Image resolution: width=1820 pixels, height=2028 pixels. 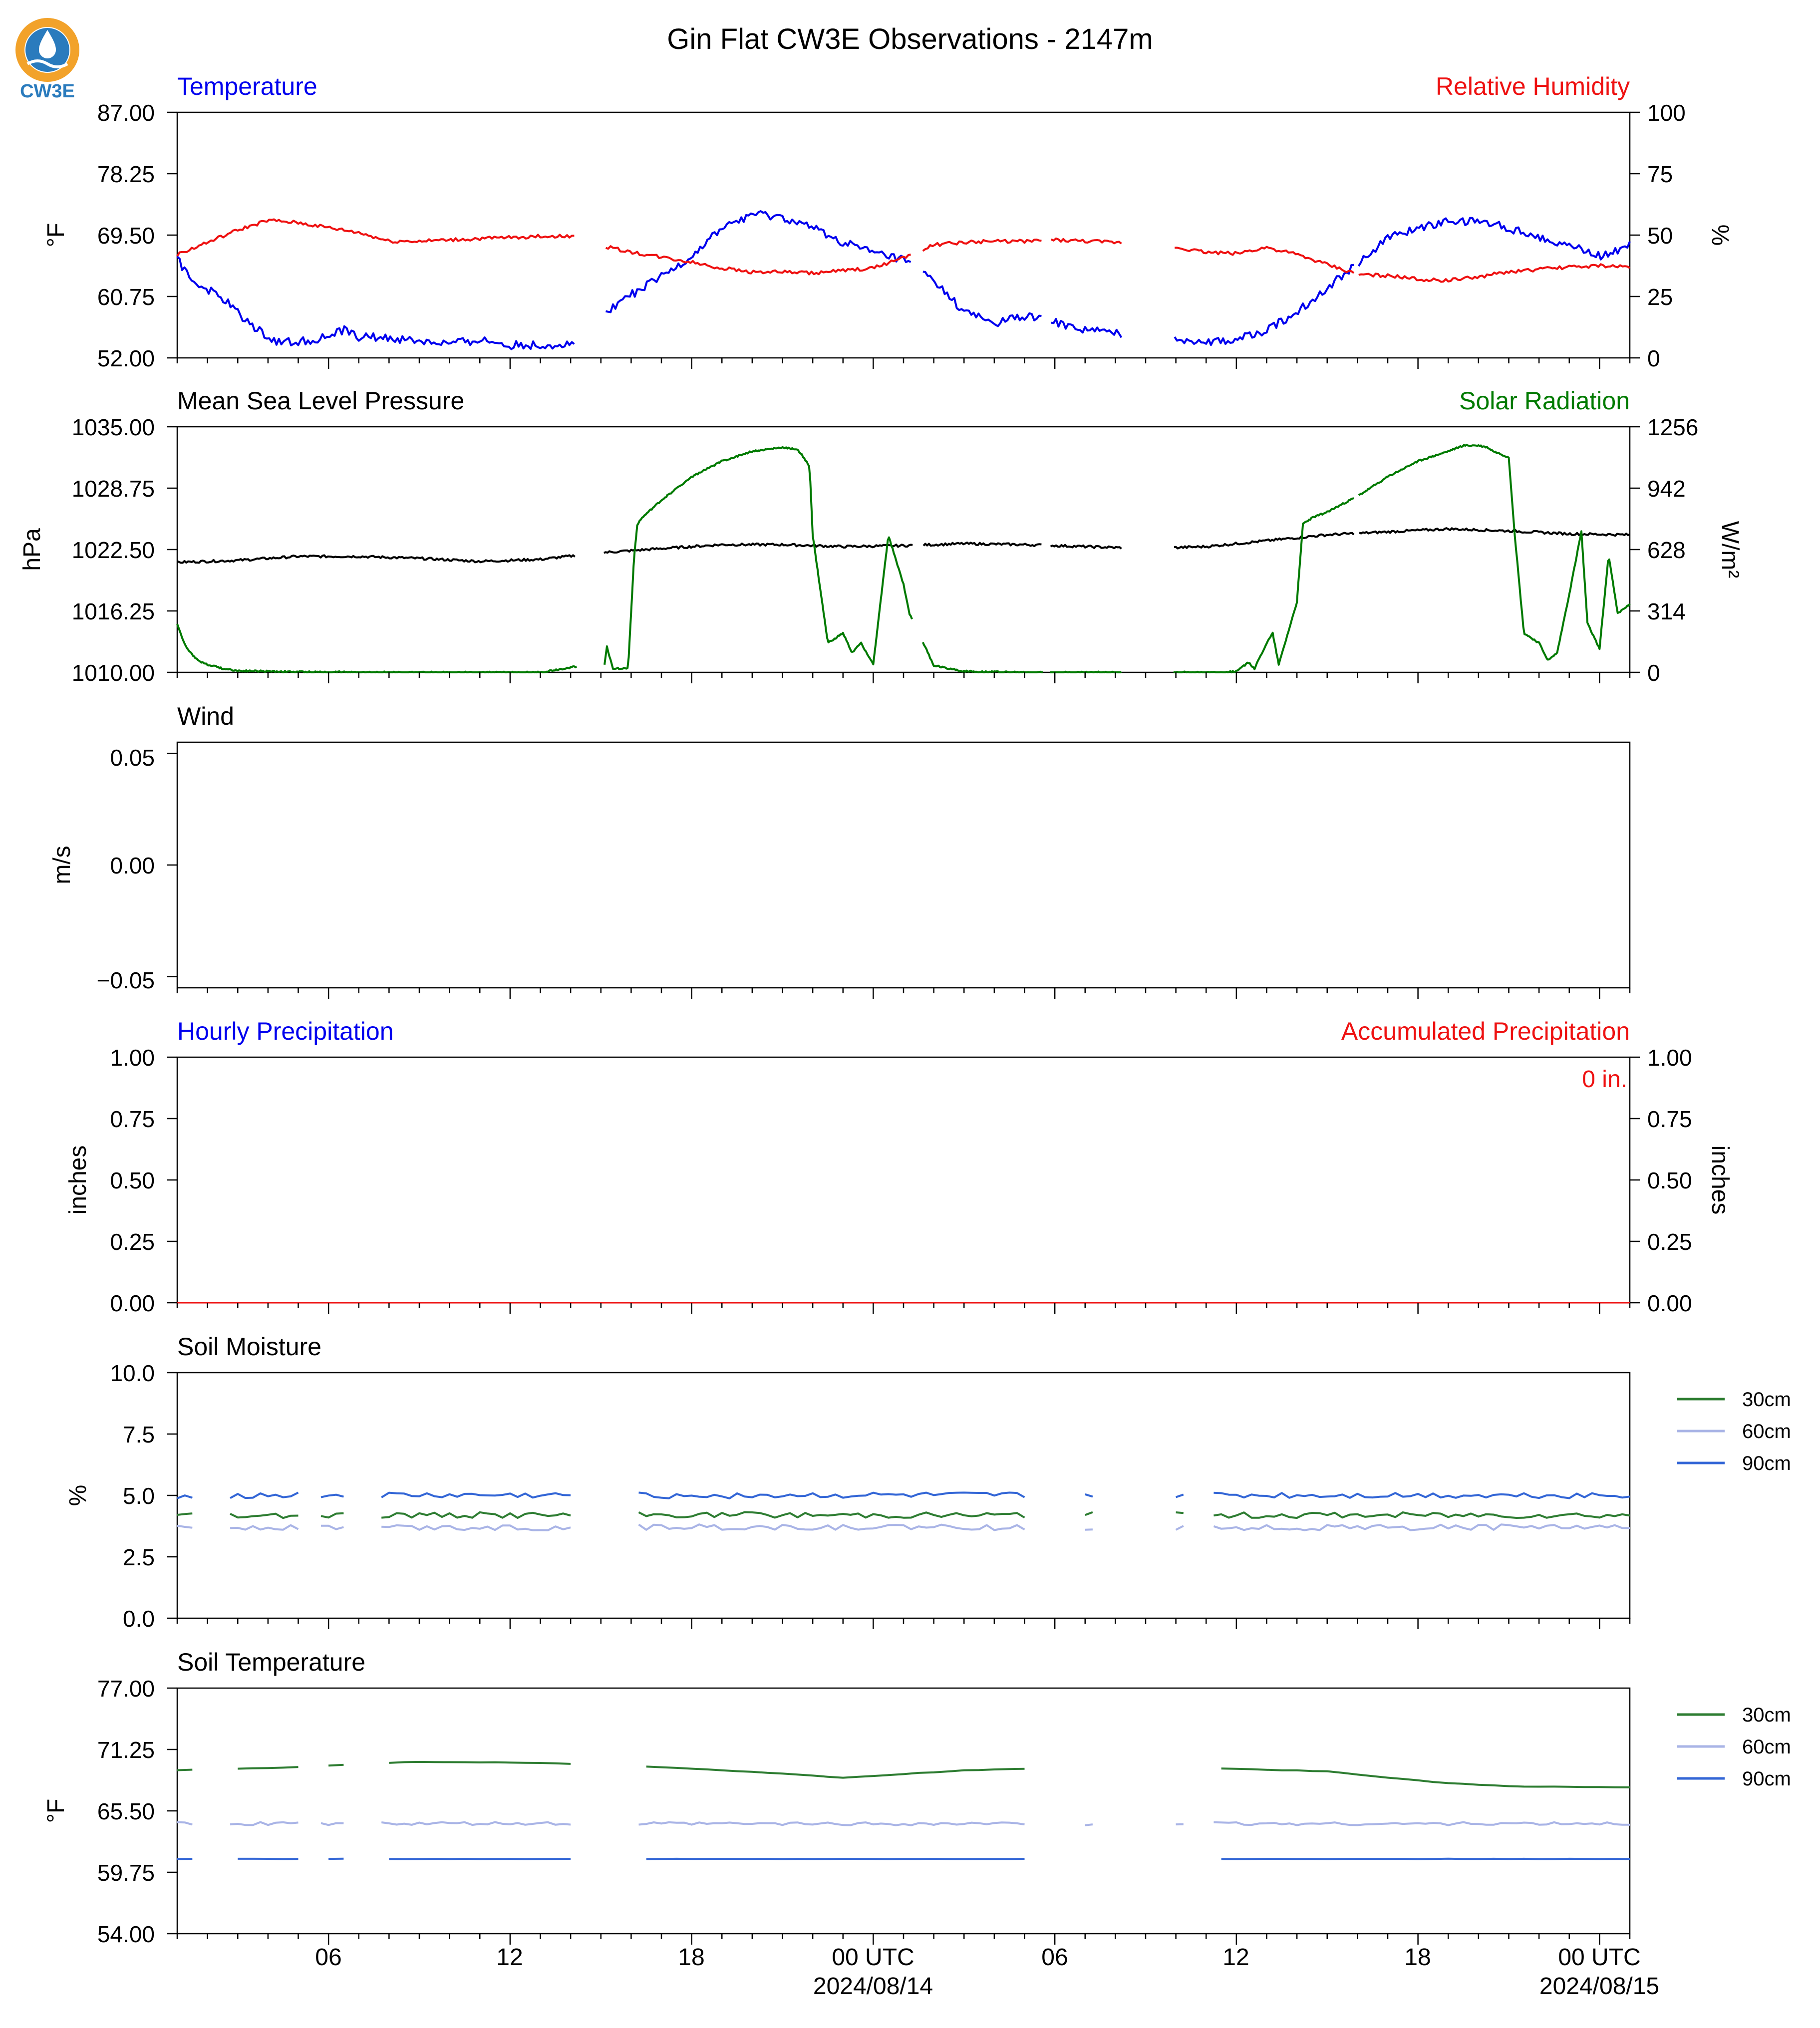 What do you see at coordinates (32, 549) in the screenshot?
I see `panel-pressure-ylabel: hPa` at bounding box center [32, 549].